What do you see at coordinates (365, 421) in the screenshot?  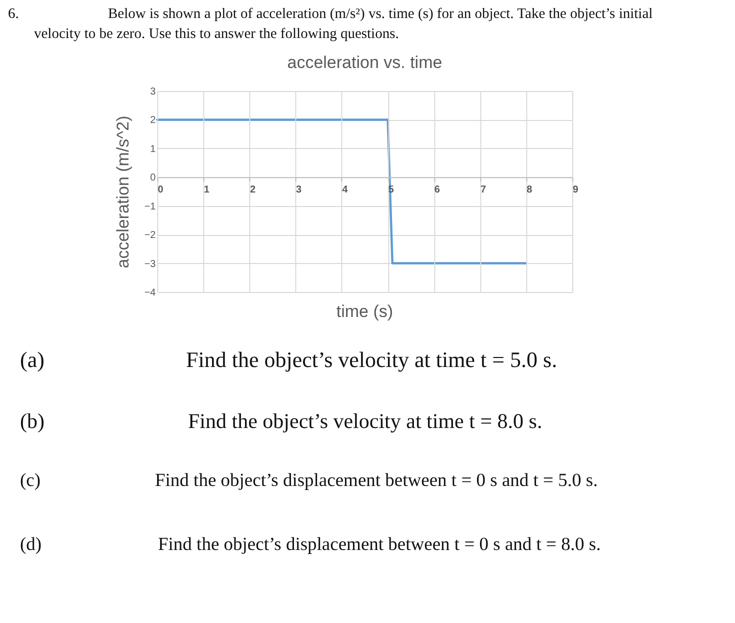 I see `text: Find the object’s velocity at time t = 8.0 s.` at bounding box center [365, 421].